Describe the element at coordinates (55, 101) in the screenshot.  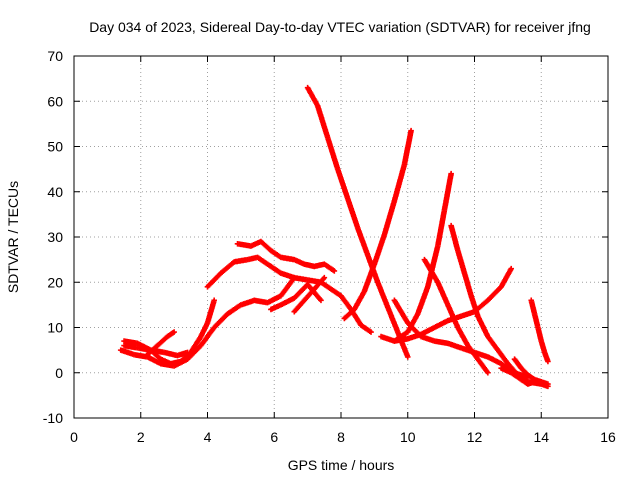
I see `y-tick-label: 60` at that location.